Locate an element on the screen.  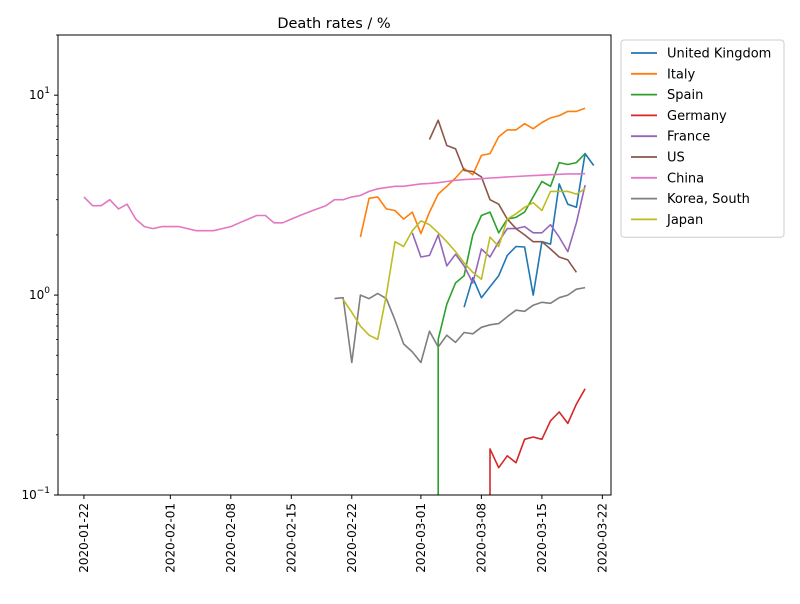
series-line-italy is located at coordinates (472, 172).